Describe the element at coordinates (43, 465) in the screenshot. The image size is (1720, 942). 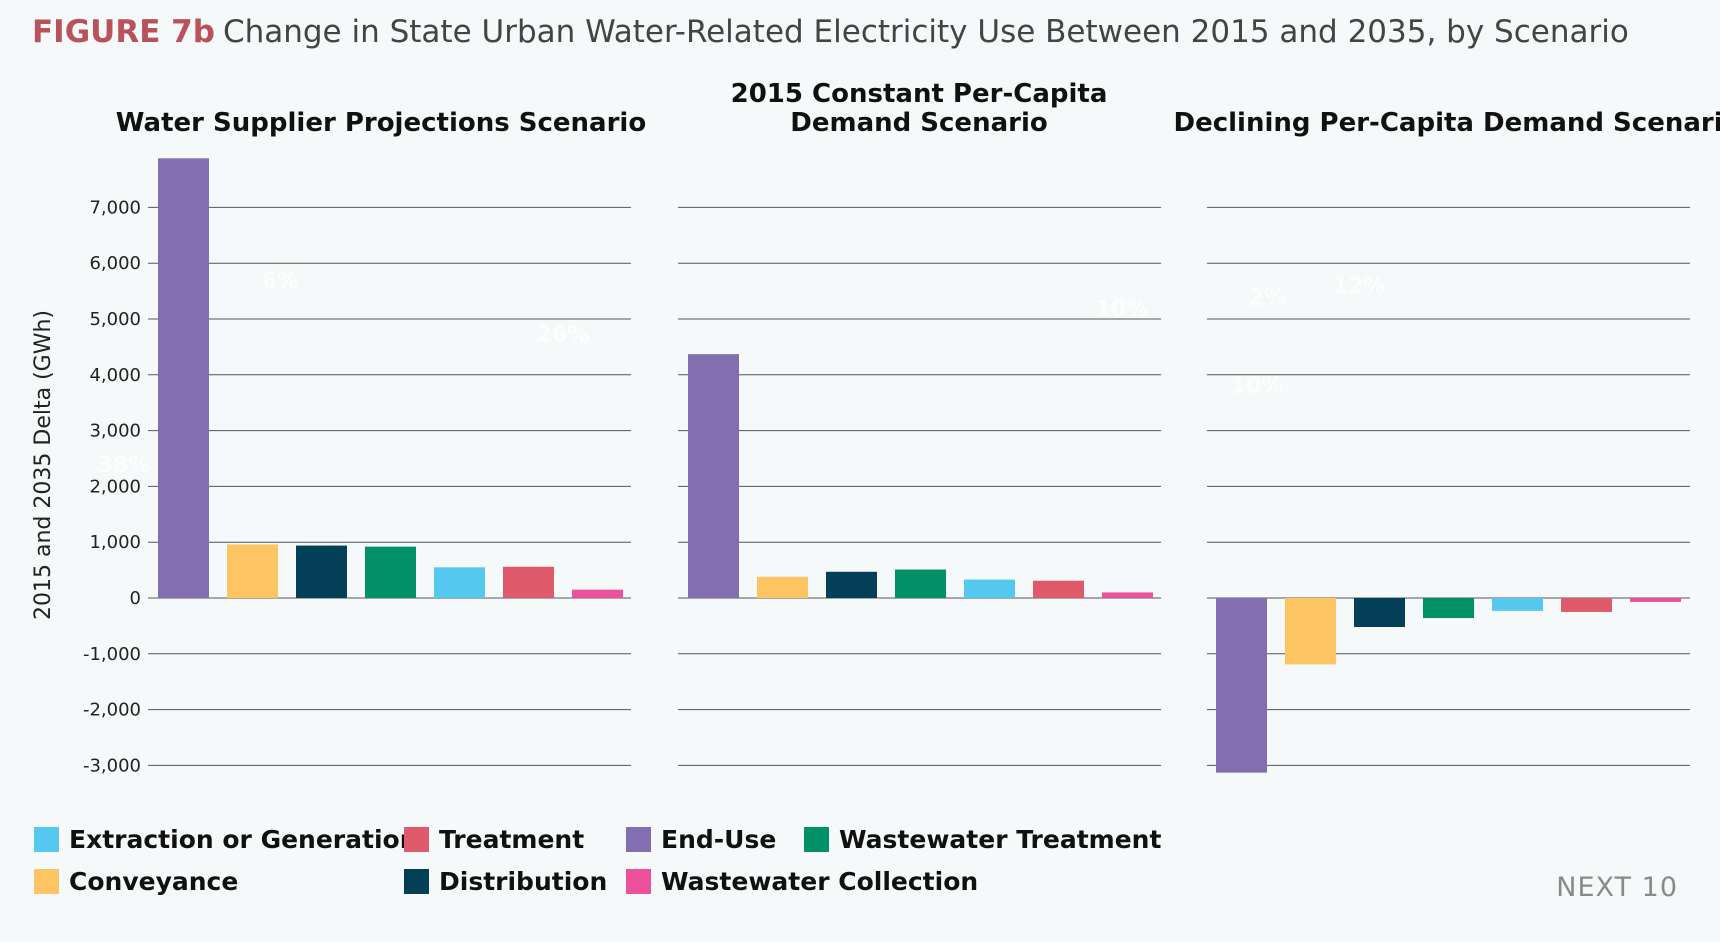
I see `y-axis-label: 2015 and 2035 Delta (GWh)` at that location.